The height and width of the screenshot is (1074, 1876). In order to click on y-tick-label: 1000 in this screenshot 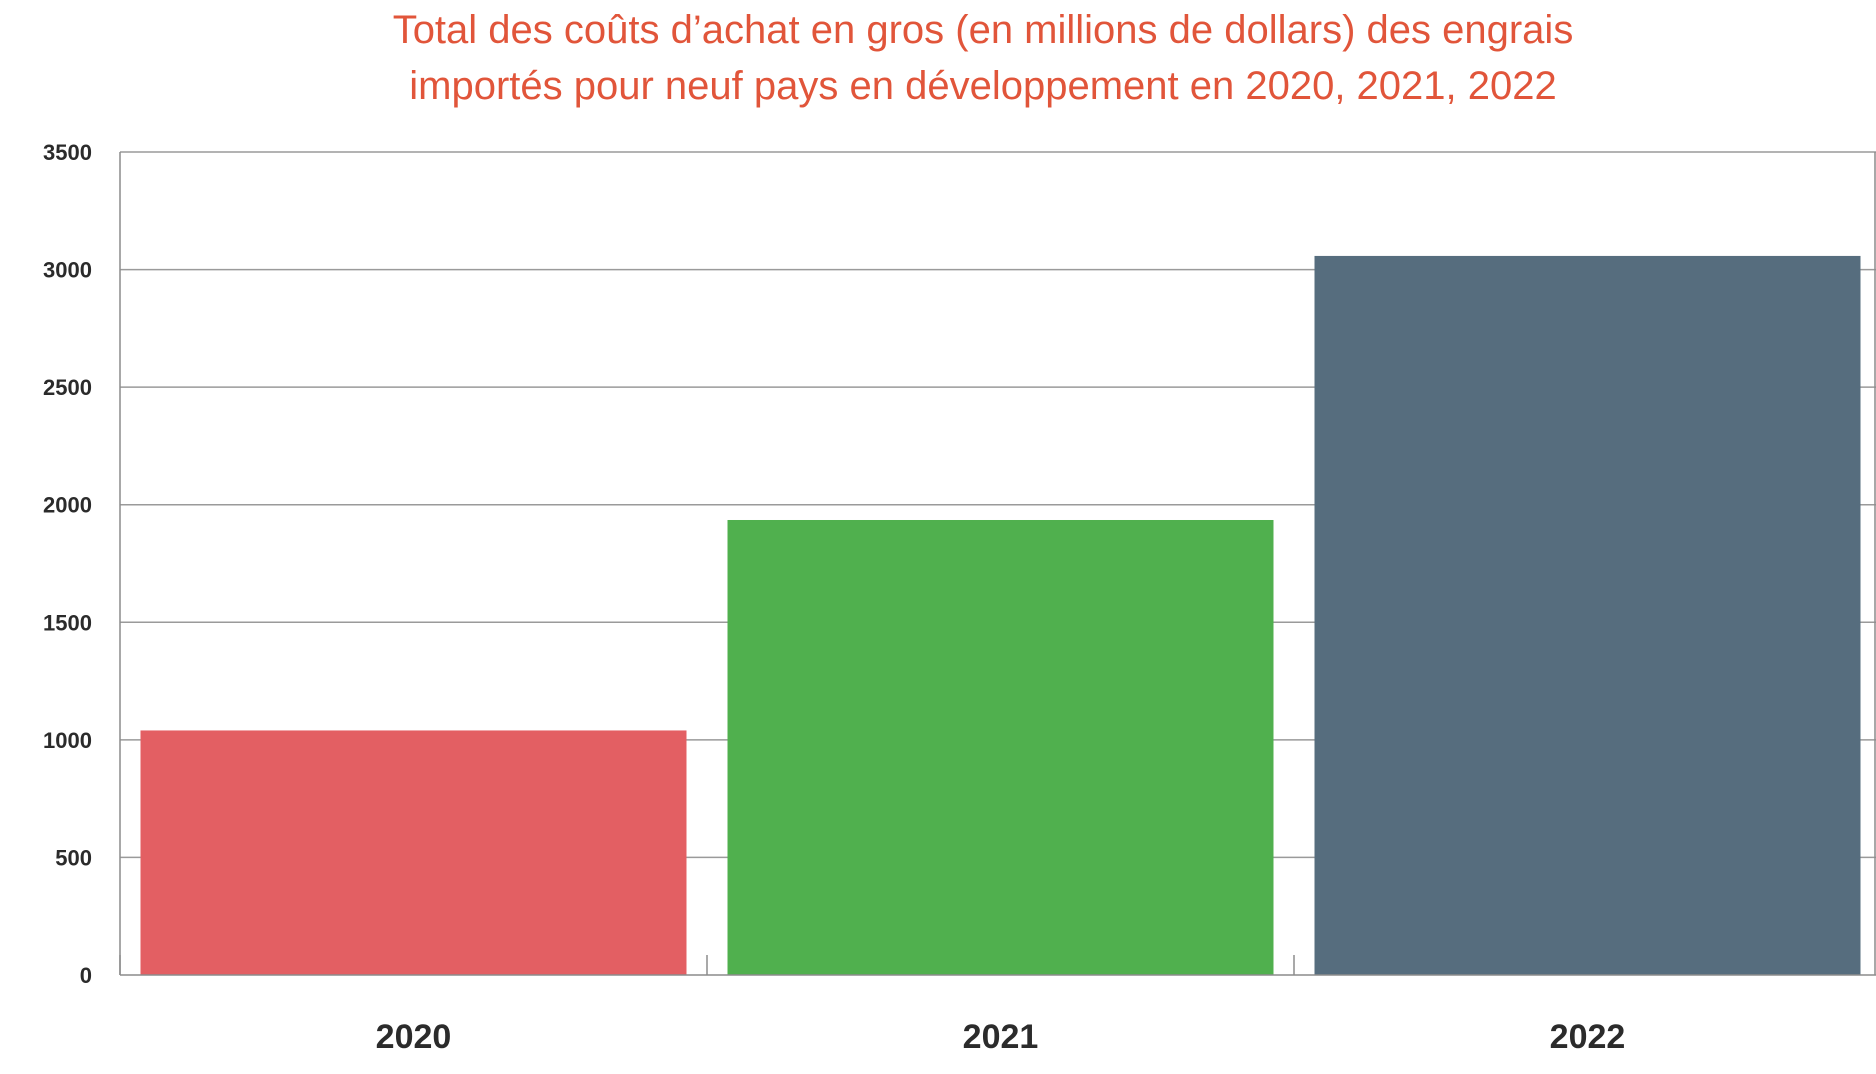, I will do `click(67, 740)`.